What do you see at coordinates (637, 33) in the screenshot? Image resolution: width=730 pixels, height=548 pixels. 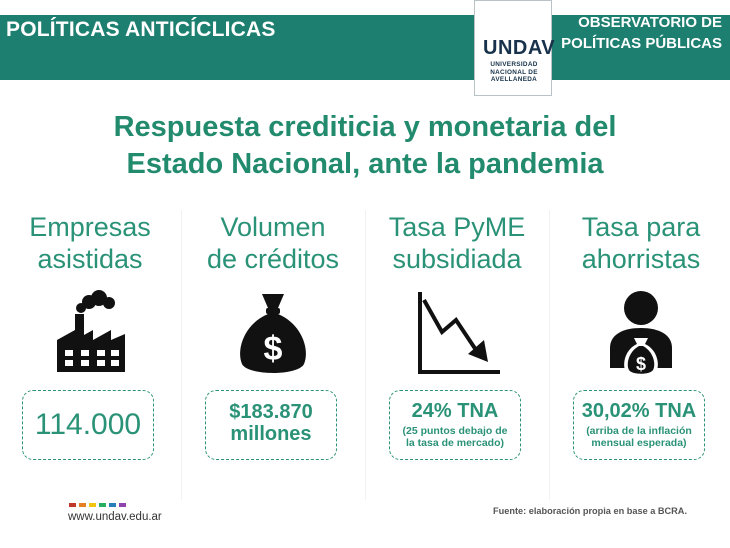 I see `header-right-title: OBSERVATORIO DE POLÍTICAS PÚBLICAS` at bounding box center [637, 33].